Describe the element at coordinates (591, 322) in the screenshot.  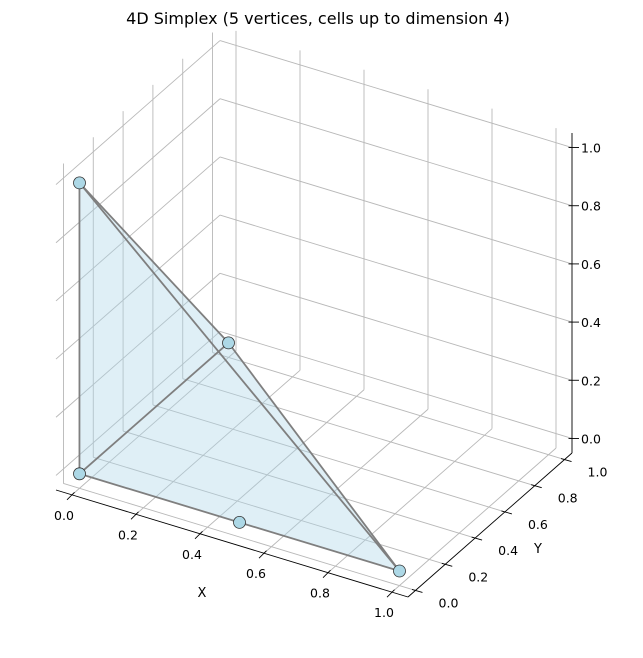
I see `z-tick-label: 0.4` at that location.